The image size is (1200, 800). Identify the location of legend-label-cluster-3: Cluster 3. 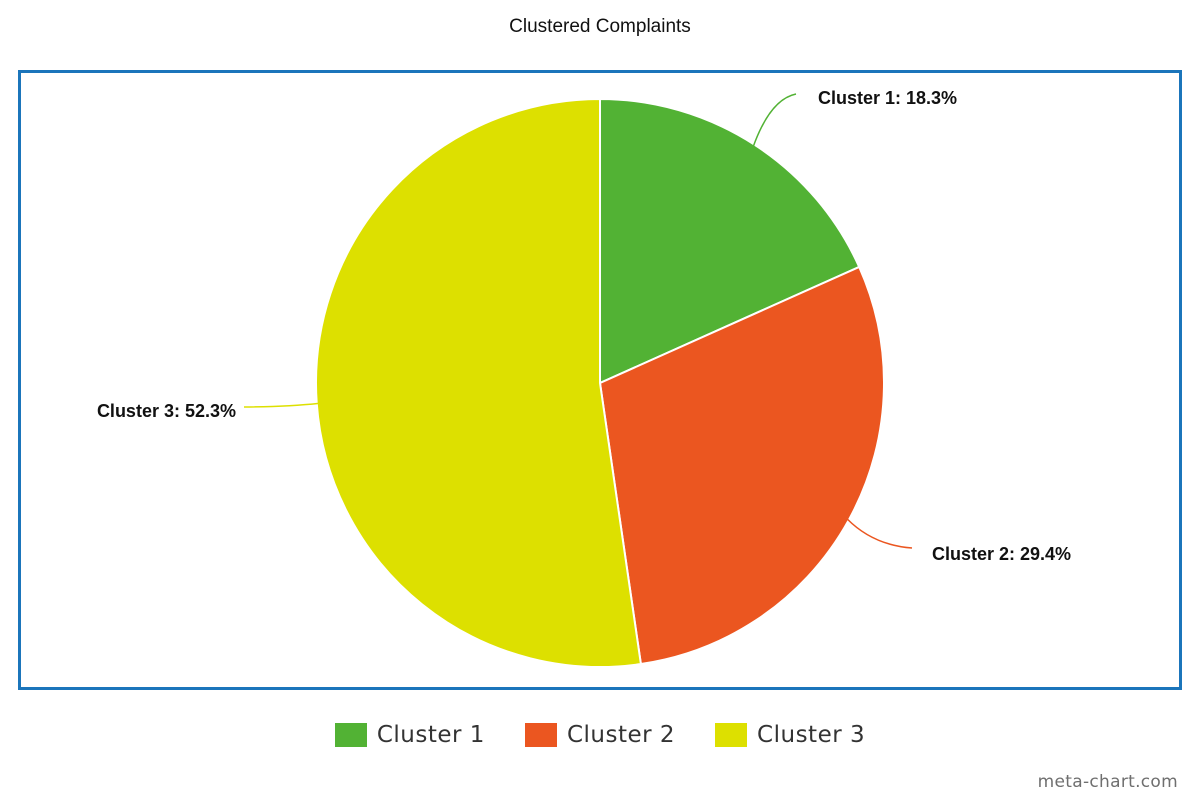
(811, 735).